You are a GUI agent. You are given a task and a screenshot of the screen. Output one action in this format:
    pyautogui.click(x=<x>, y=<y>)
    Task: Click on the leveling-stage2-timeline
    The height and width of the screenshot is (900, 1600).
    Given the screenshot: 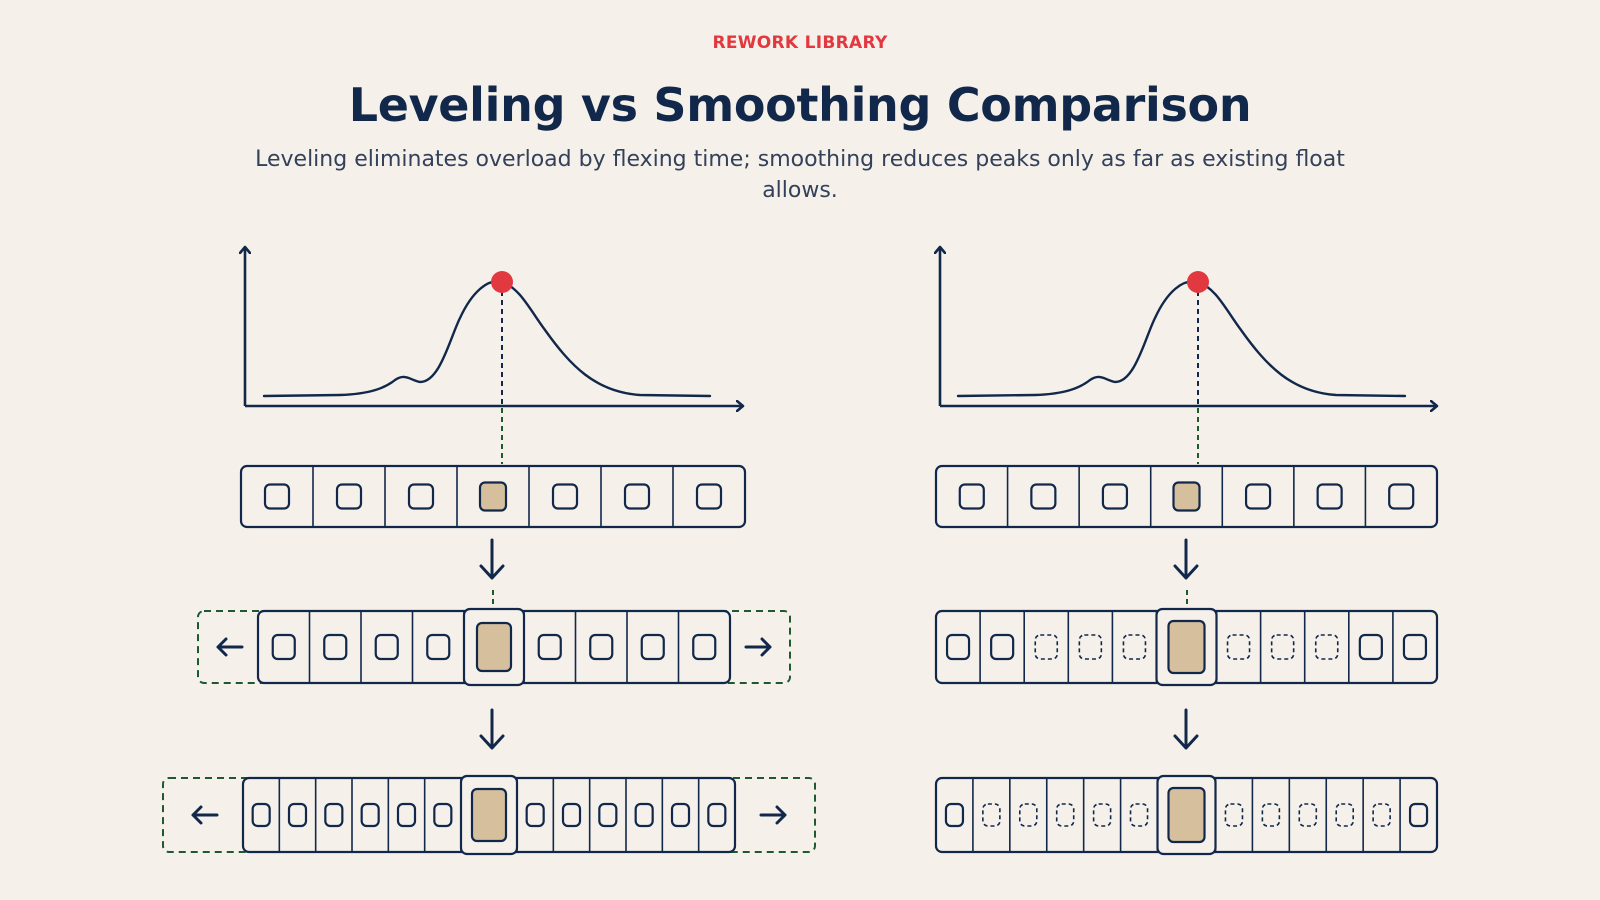 What is the action you would take?
    pyautogui.click(x=494, y=647)
    